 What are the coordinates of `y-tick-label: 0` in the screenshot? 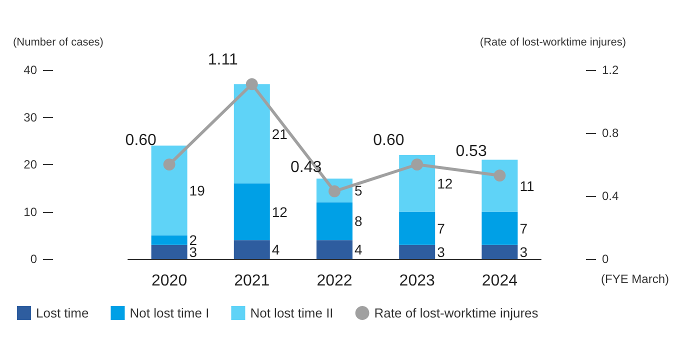 It's located at (34, 259).